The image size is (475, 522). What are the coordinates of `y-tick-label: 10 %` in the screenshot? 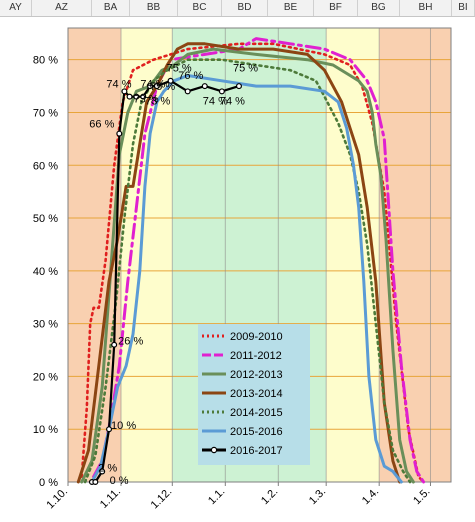 It's located at (45, 430).